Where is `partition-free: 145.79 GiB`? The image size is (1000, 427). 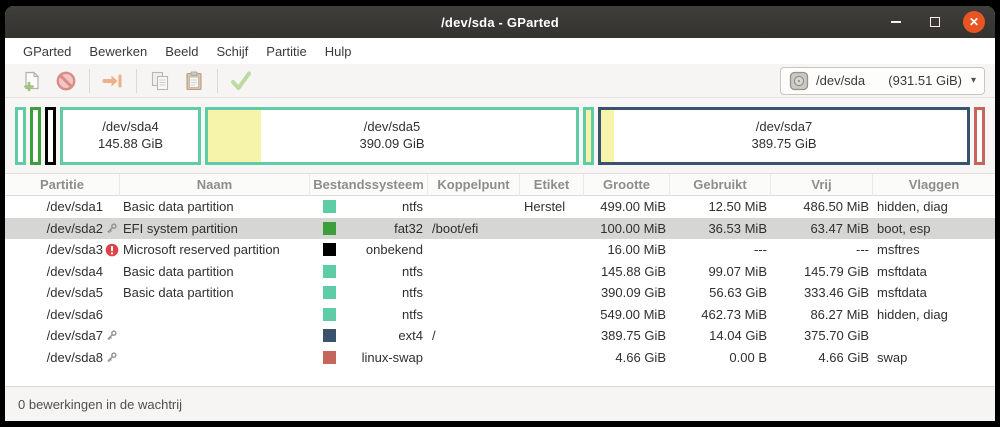 partition-free: 145.79 GiB is located at coordinates (836, 271).